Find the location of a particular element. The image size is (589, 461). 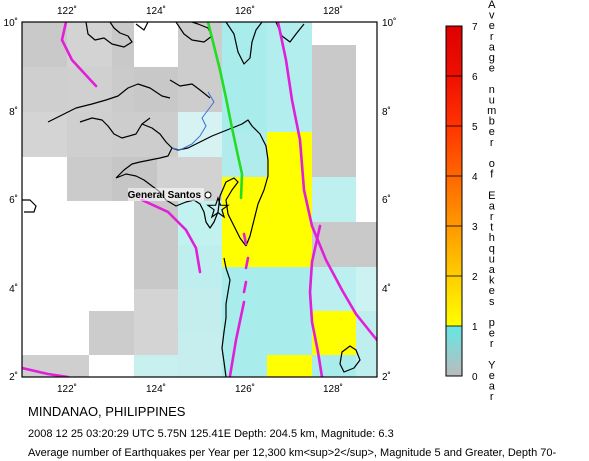

coastline-sangihe is located at coordinates (226, 317).